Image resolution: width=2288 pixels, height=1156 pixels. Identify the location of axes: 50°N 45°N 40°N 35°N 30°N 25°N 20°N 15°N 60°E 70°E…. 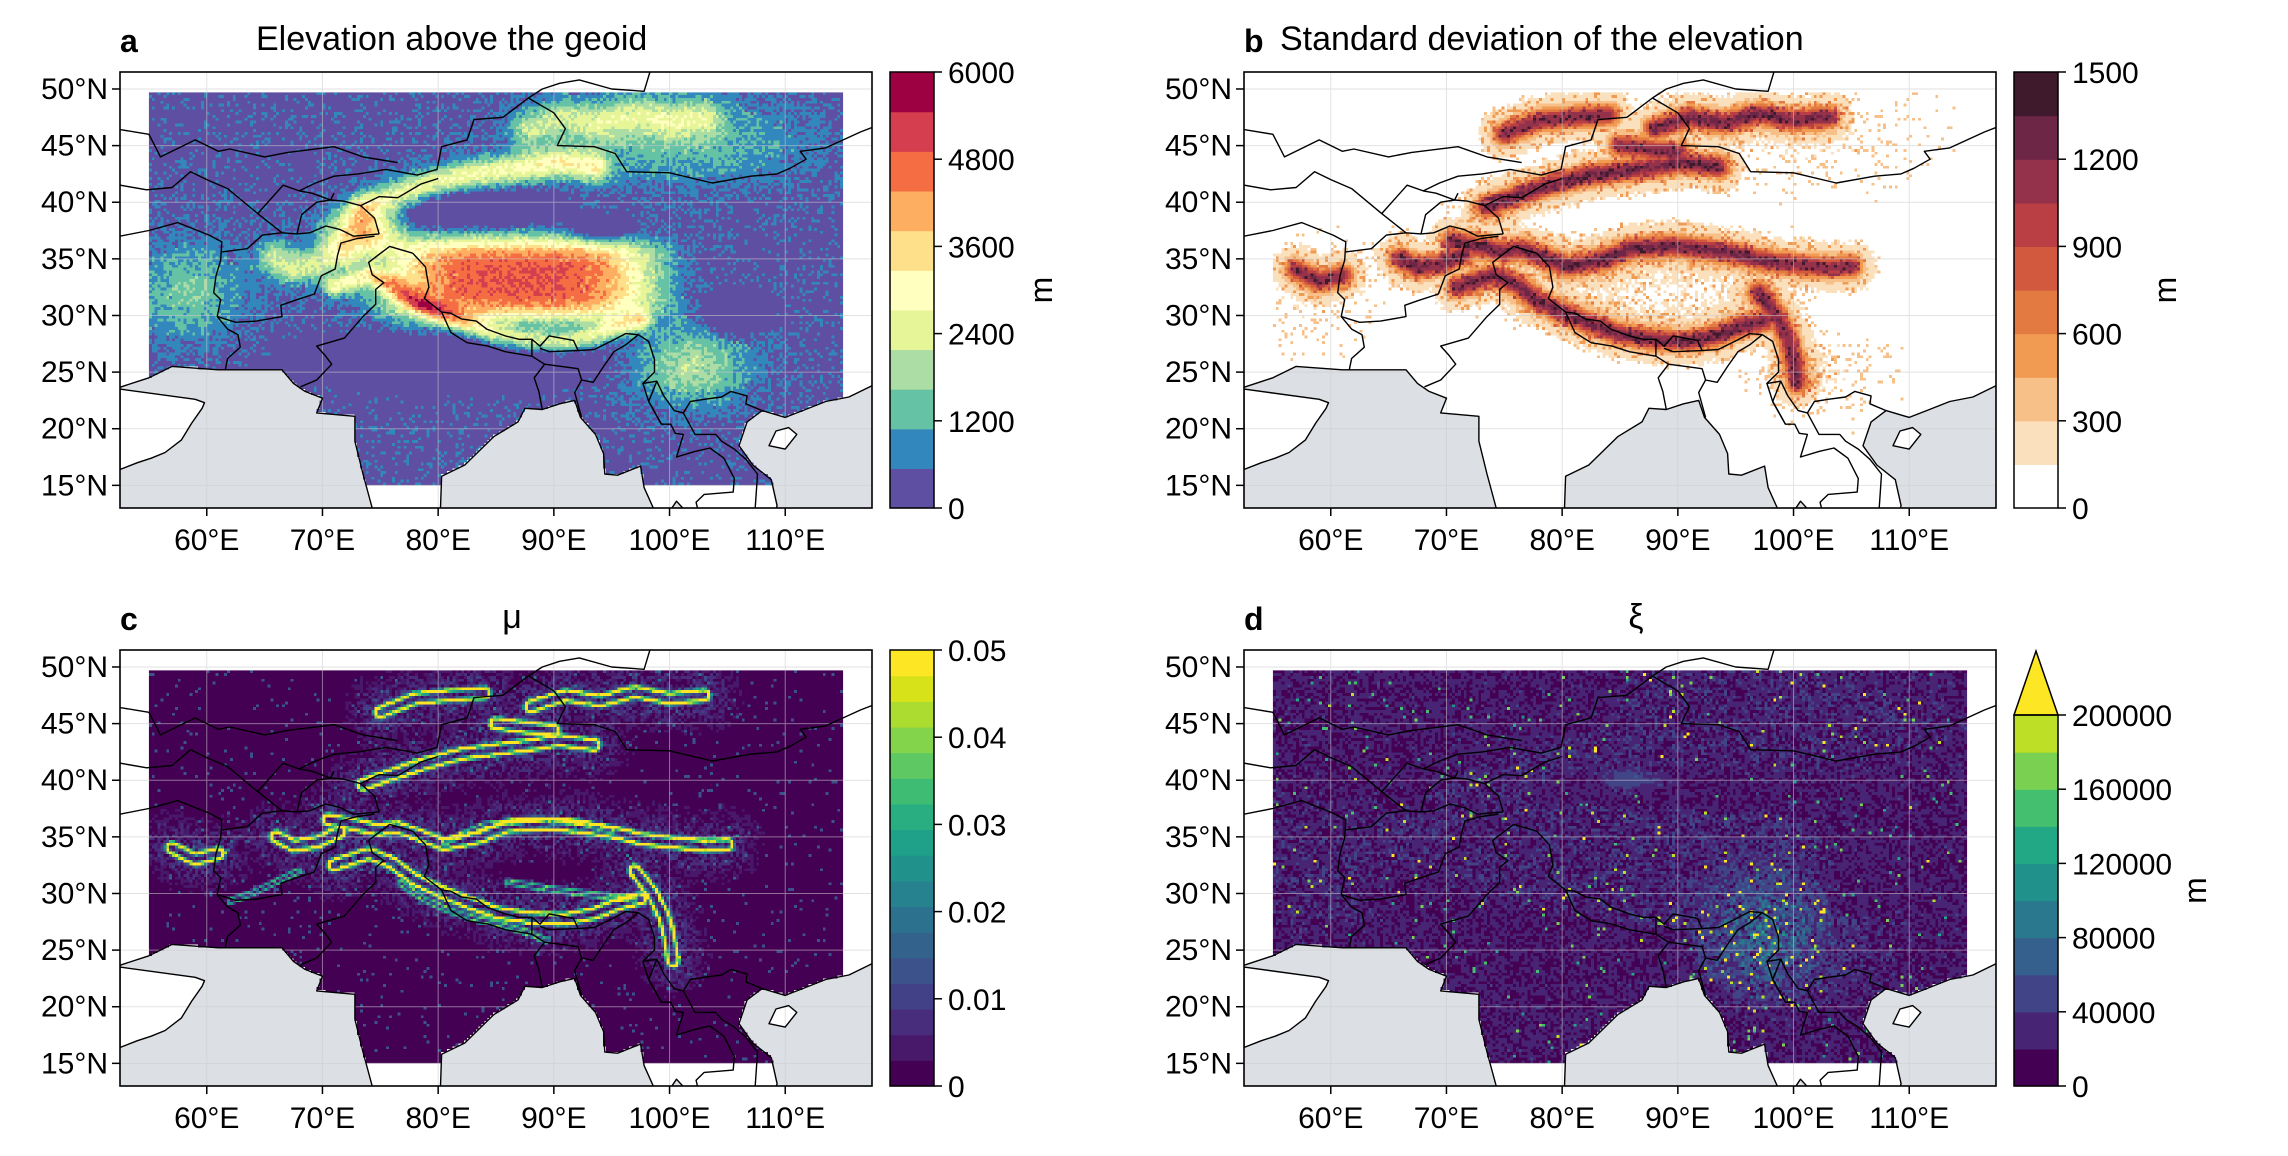
(433, 315).